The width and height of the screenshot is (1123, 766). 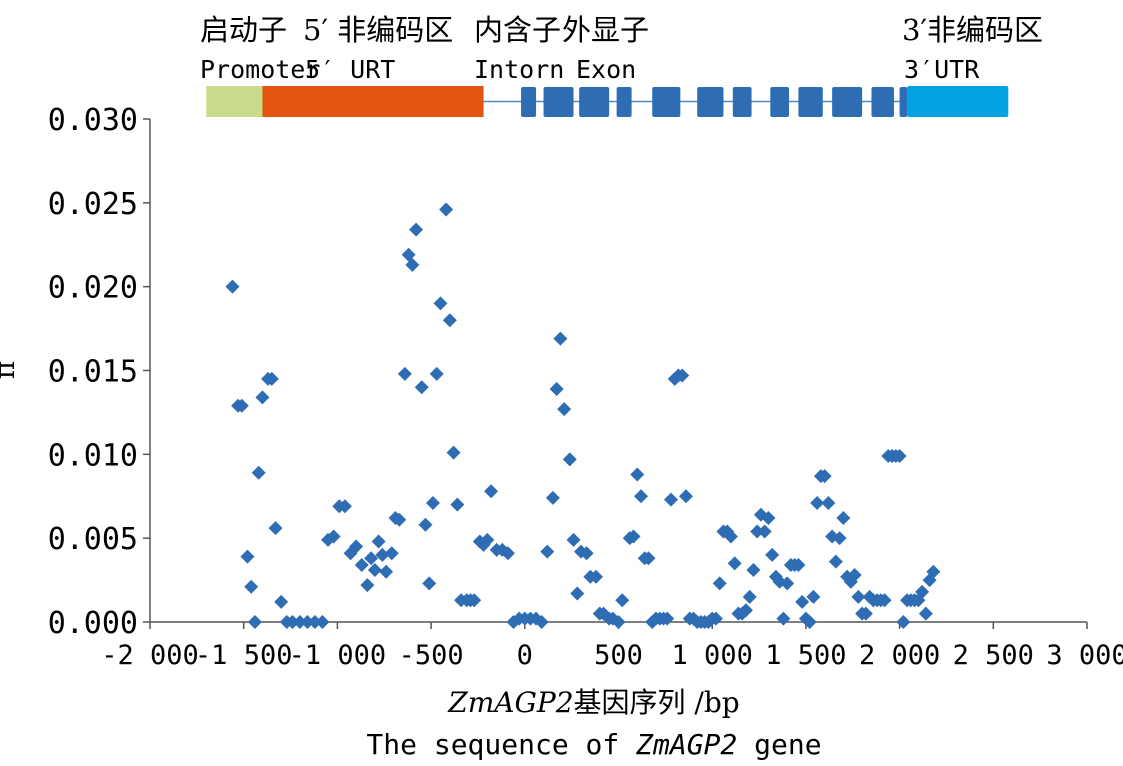 What do you see at coordinates (525, 655) in the screenshot?
I see `x-tick-label: 0` at bounding box center [525, 655].